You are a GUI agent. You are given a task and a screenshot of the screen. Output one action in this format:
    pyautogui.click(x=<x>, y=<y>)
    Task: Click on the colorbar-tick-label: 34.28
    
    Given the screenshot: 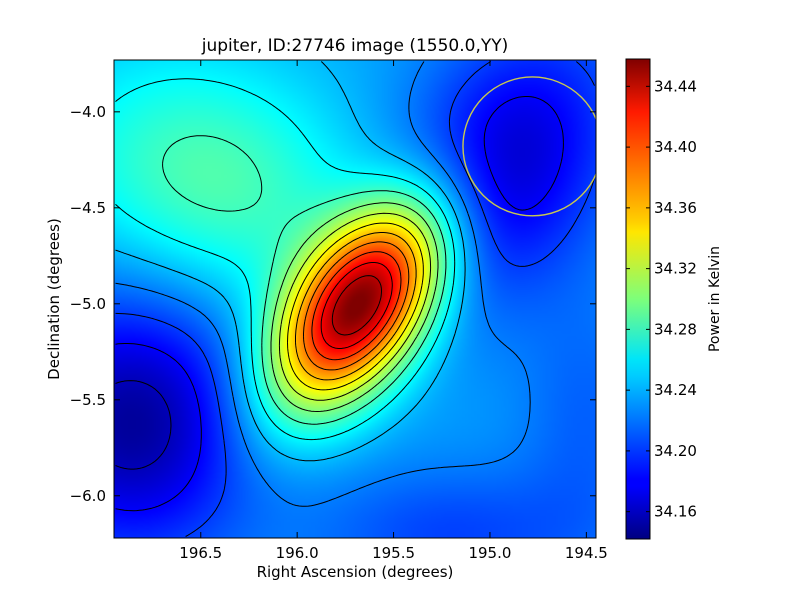 What is the action you would take?
    pyautogui.click(x=675, y=329)
    